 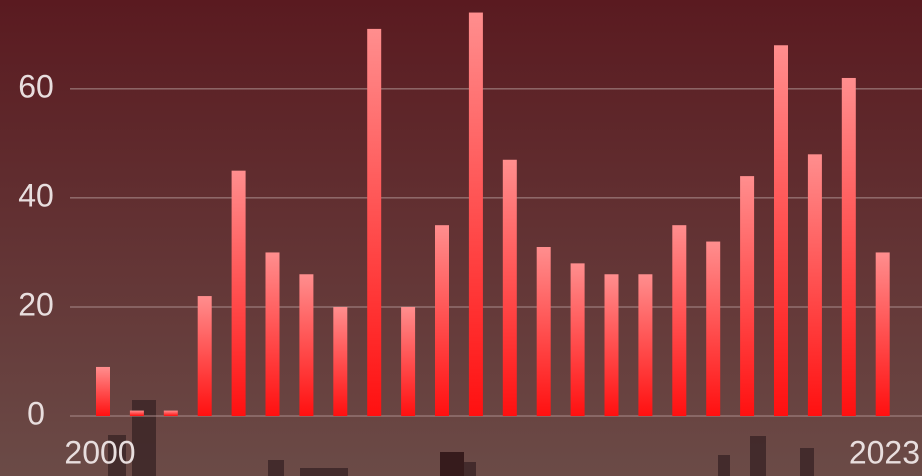 What do you see at coordinates (99, 452) in the screenshot?
I see `x-tick-label: 2000` at bounding box center [99, 452].